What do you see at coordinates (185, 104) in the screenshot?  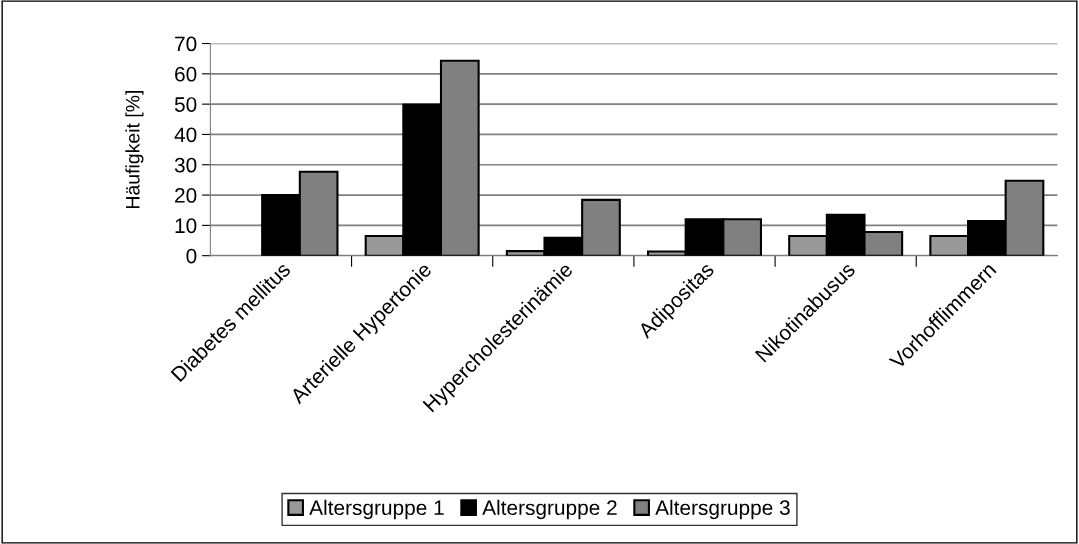 I see `y-tick-label: 50` at bounding box center [185, 104].